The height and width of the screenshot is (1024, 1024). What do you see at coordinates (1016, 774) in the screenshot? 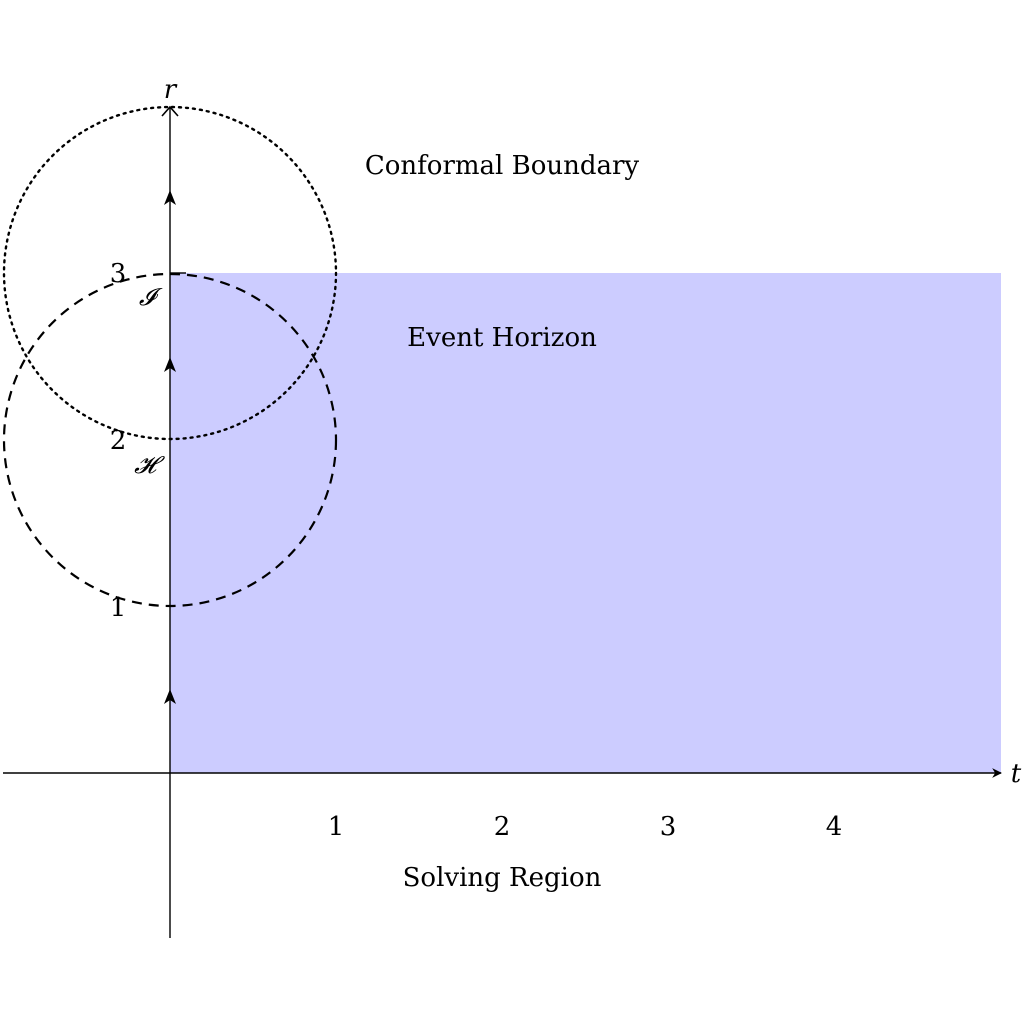
I see `t-axis-label: t` at bounding box center [1016, 774].